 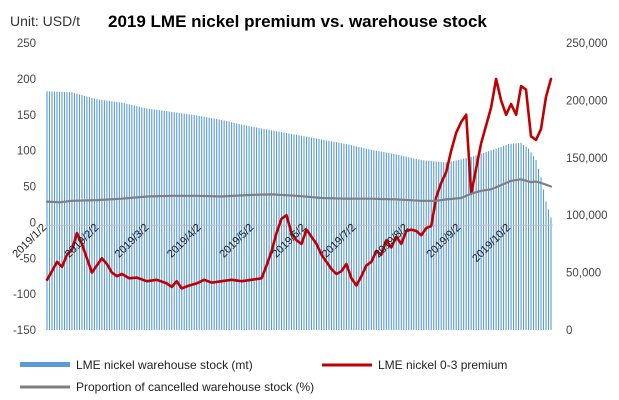 I want to click on right-tick-label: 200,000, so click(x=587, y=101).